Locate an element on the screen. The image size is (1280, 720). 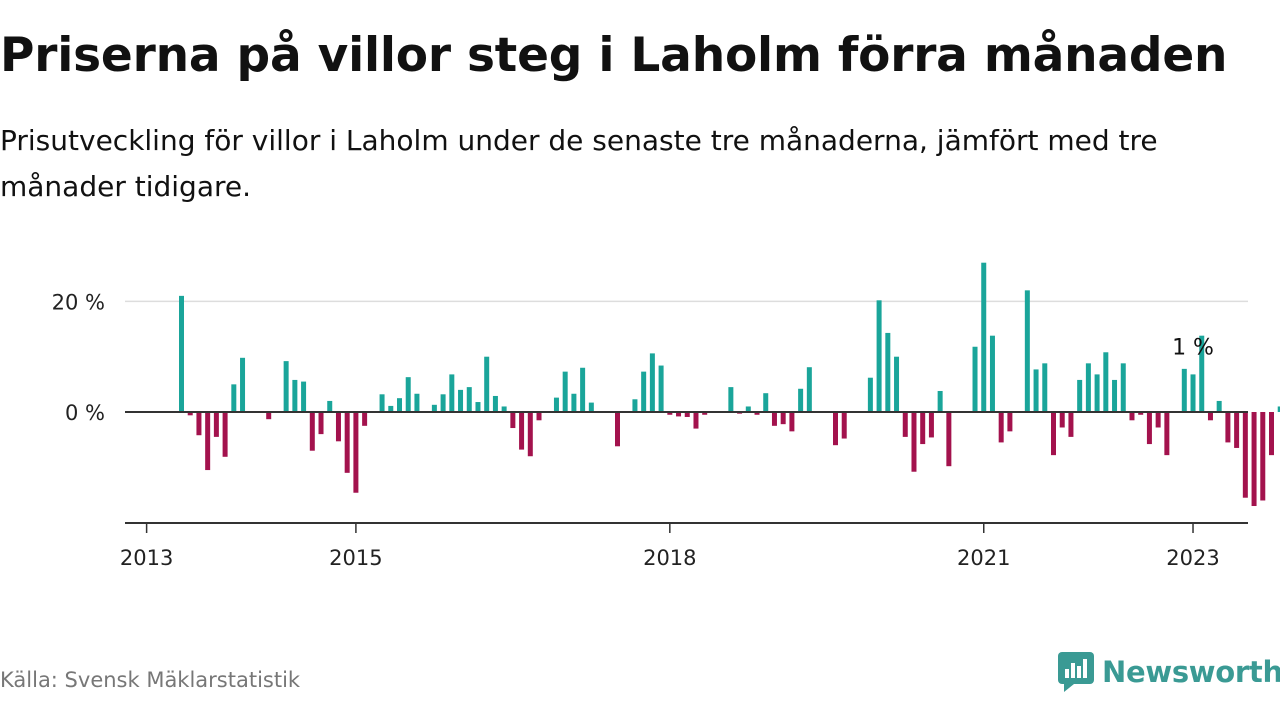
x-tick-label: 2023 is located at coordinates (1192, 558).